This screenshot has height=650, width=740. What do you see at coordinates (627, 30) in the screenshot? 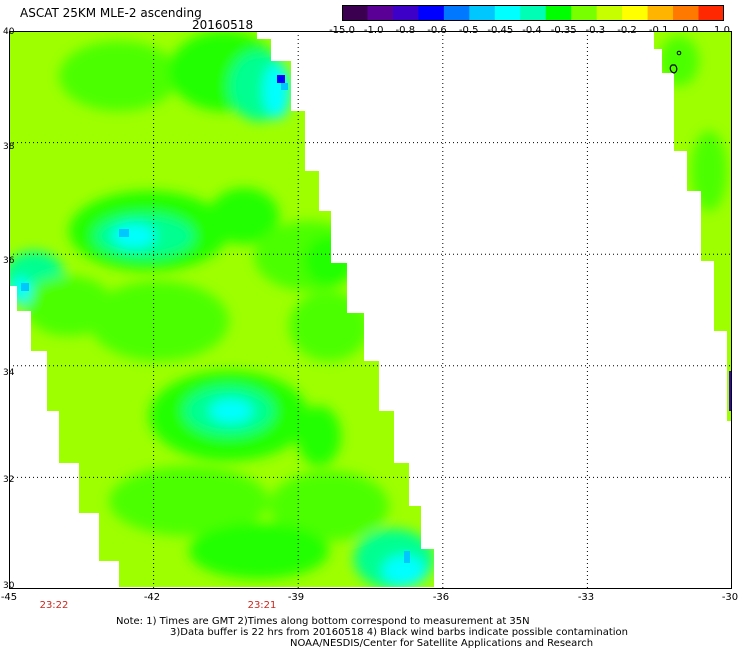
I see `colorbar-label: -0.2` at bounding box center [627, 30].